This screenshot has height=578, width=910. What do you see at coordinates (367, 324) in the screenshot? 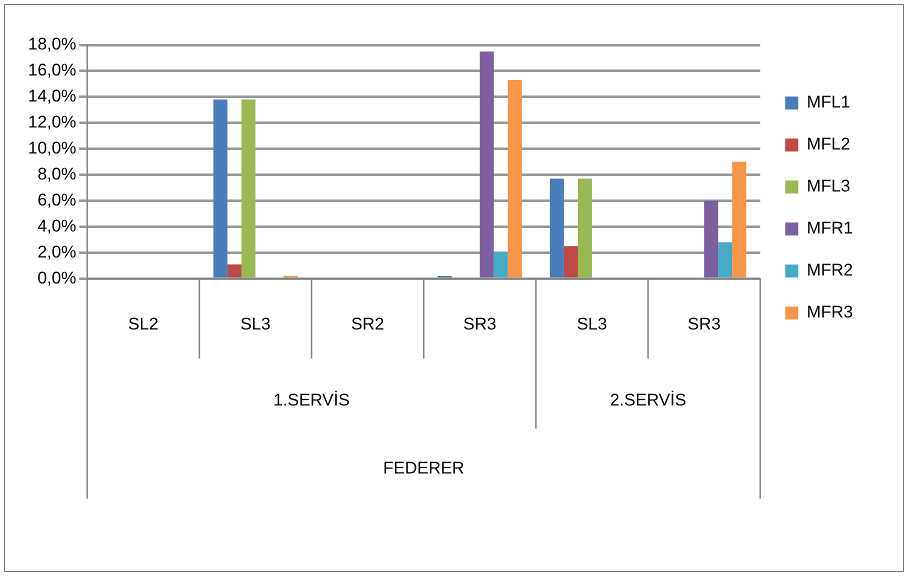
I see `x-tick-label: SR2` at bounding box center [367, 324].